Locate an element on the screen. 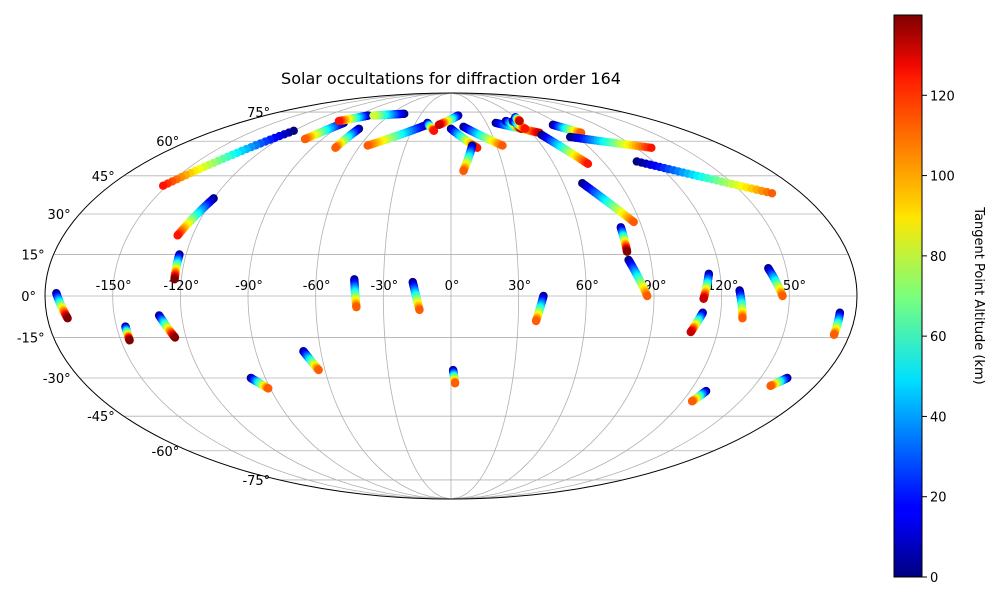 The height and width of the screenshot is (600, 1000). colorbar-tick-label: 60 is located at coordinates (938, 337).